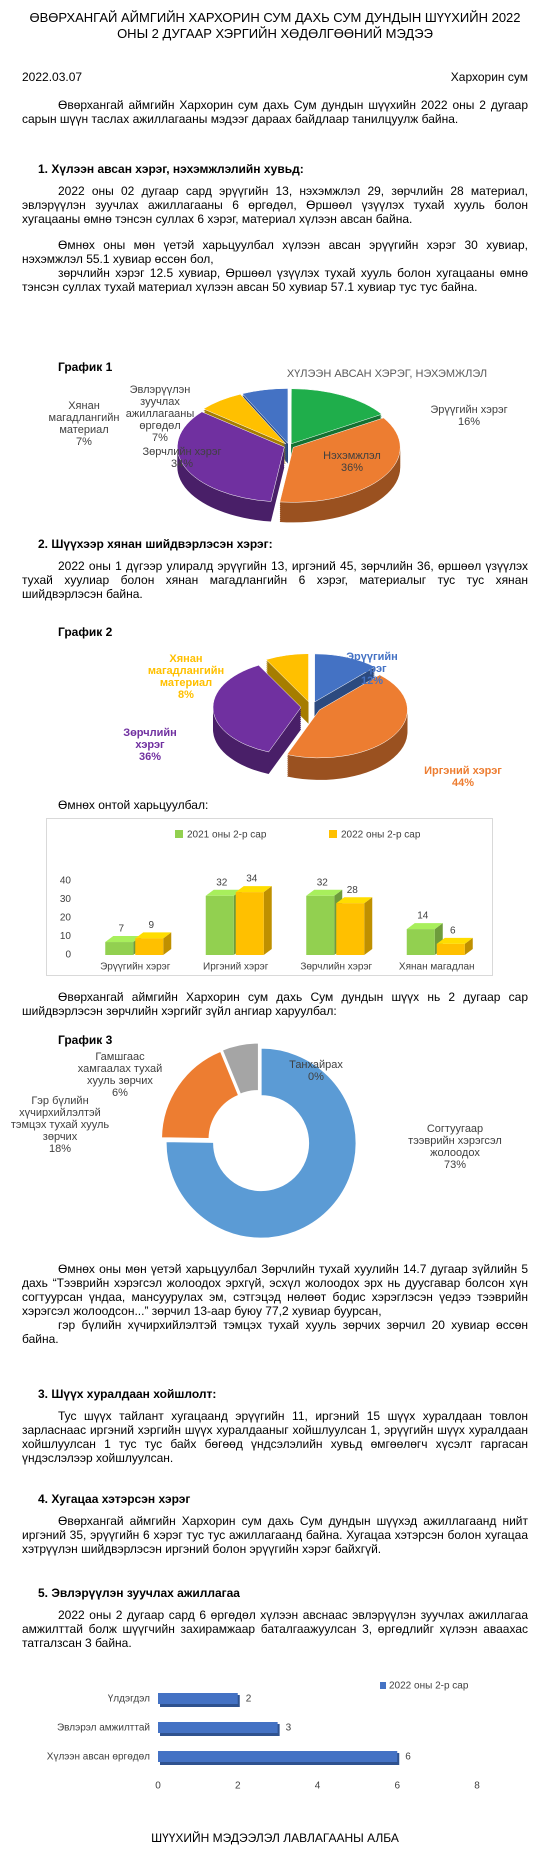 The image size is (548, 1865). Describe the element at coordinates (469, 422) in the screenshot. I see `slice-value-label: 16%` at that location.